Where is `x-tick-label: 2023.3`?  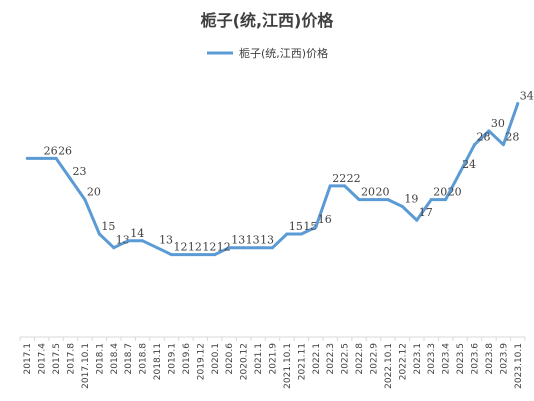
x-tick-label: 2023.3 is located at coordinates (432, 359).